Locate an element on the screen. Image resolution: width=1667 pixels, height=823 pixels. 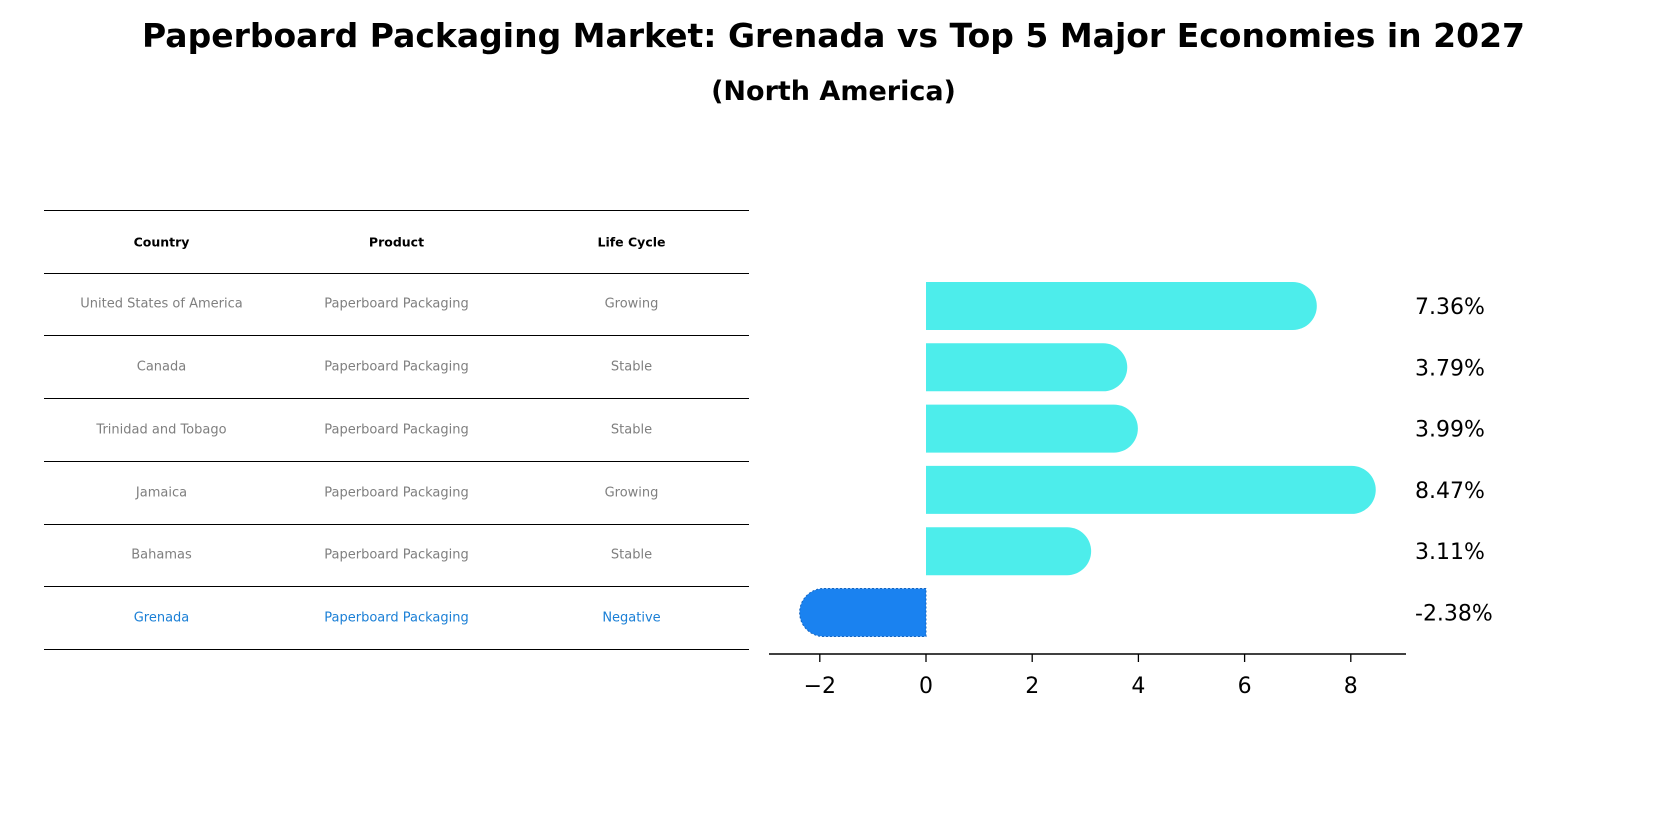
x-tick-label: 6 is located at coordinates (1245, 686).